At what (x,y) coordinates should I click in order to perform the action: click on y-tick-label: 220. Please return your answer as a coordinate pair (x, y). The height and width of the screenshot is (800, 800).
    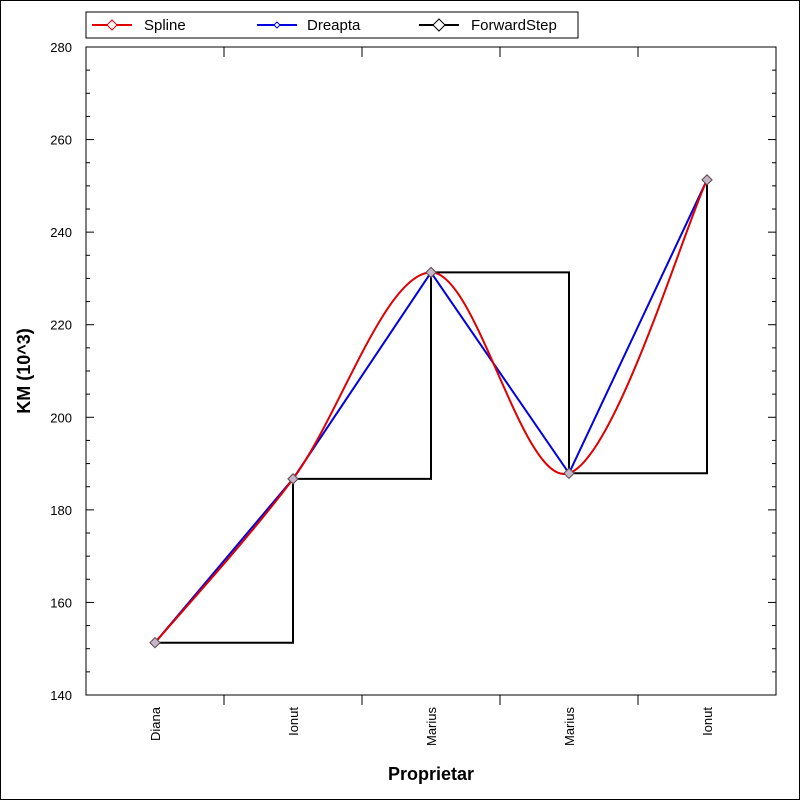
    Looking at the image, I should click on (61, 325).